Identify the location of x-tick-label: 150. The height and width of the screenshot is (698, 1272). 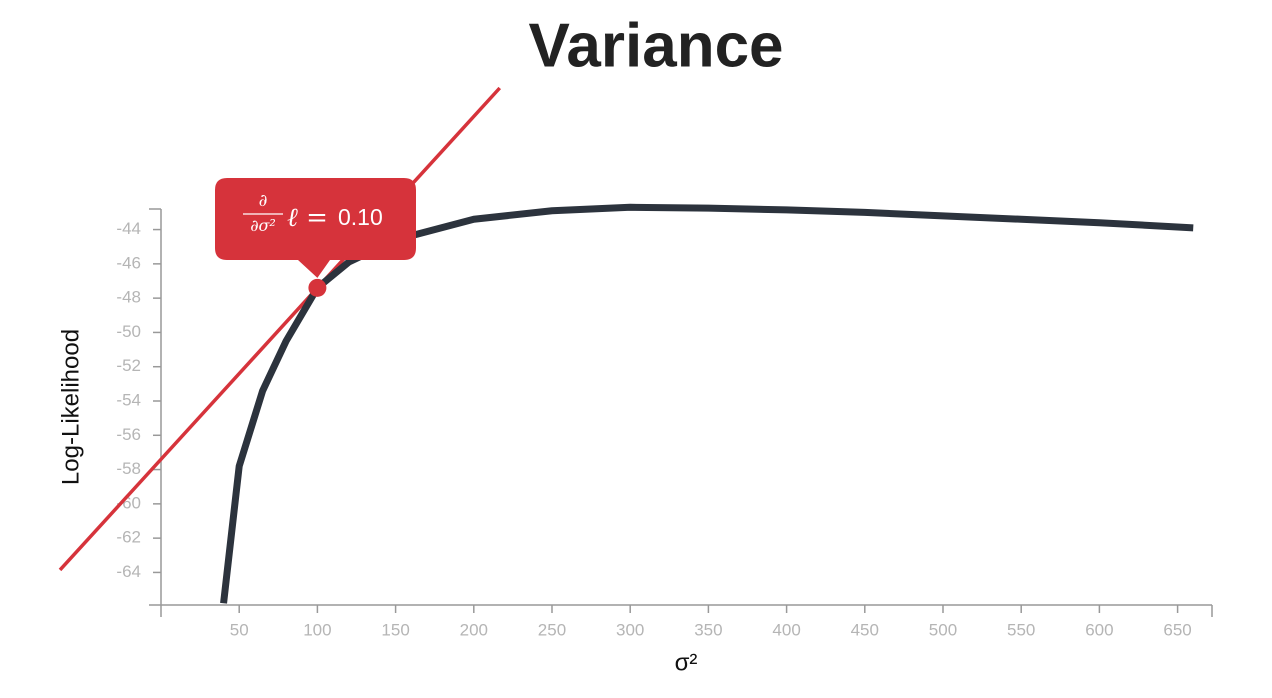
(395, 629).